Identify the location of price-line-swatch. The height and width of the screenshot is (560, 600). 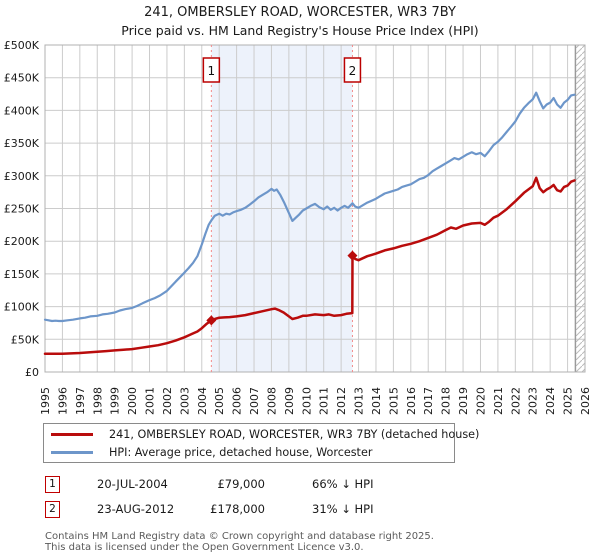
(72, 434).